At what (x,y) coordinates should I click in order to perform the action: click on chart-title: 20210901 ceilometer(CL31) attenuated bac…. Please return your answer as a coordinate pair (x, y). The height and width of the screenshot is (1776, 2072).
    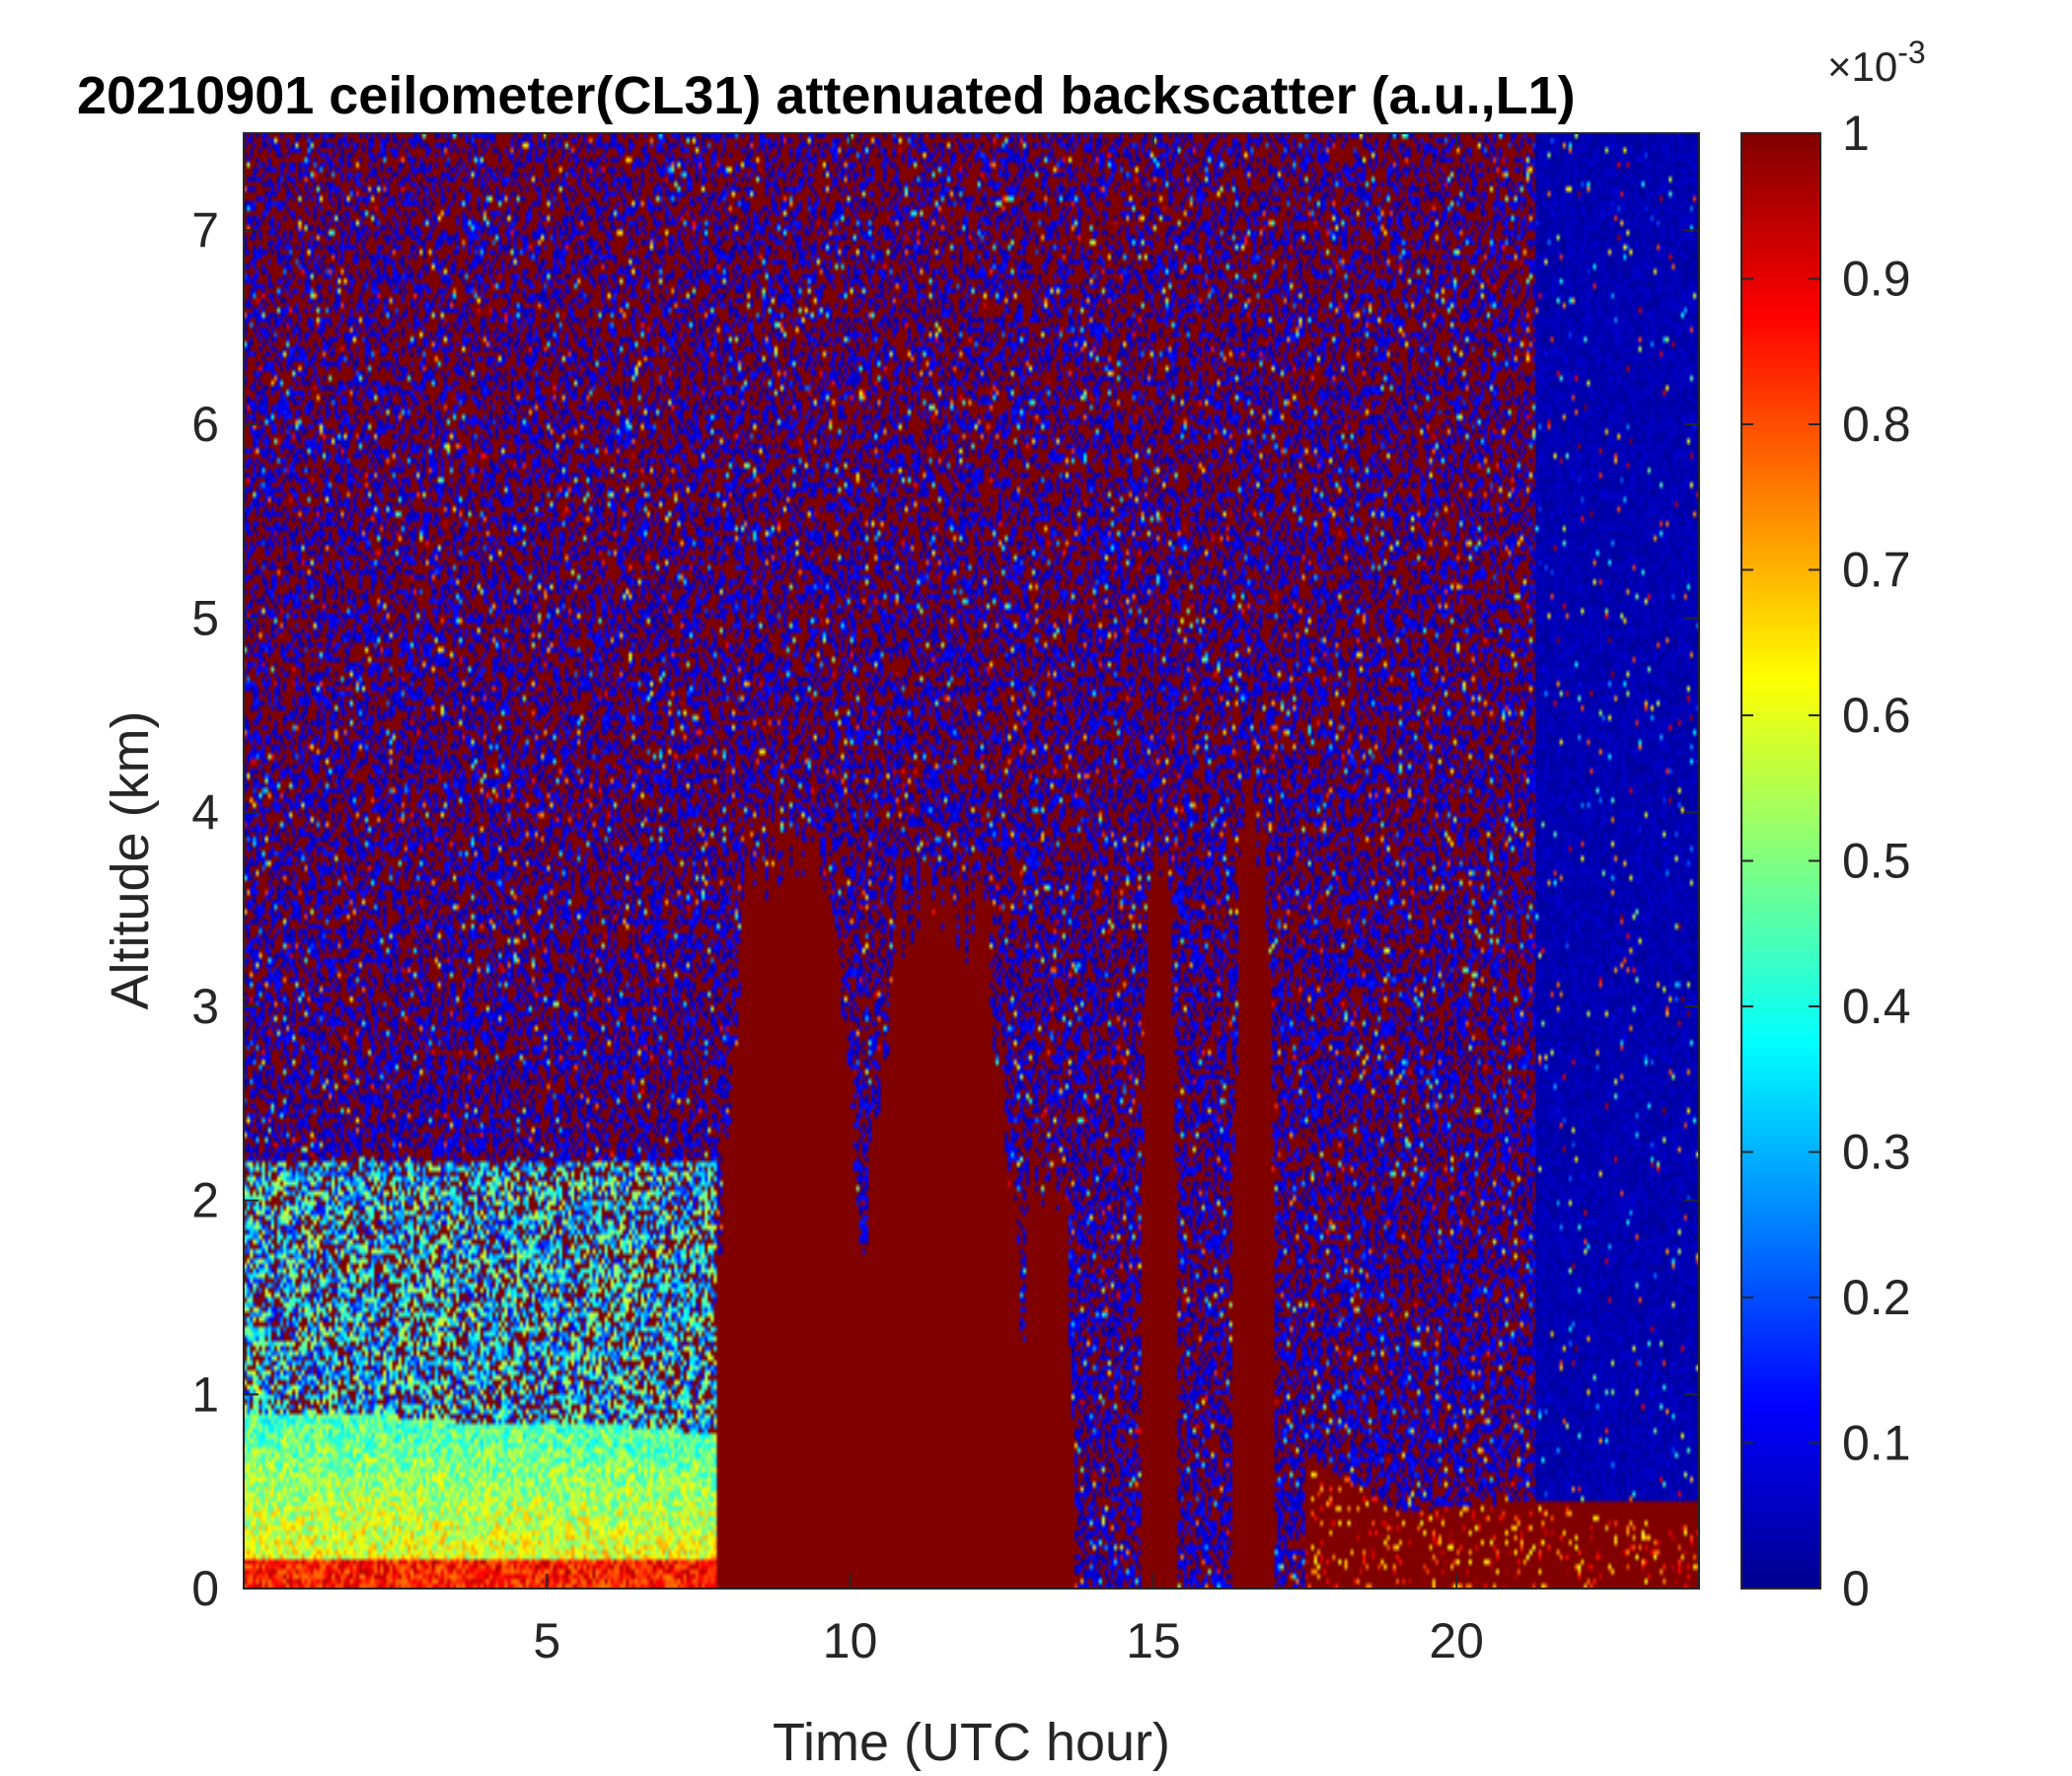
    Looking at the image, I should click on (827, 96).